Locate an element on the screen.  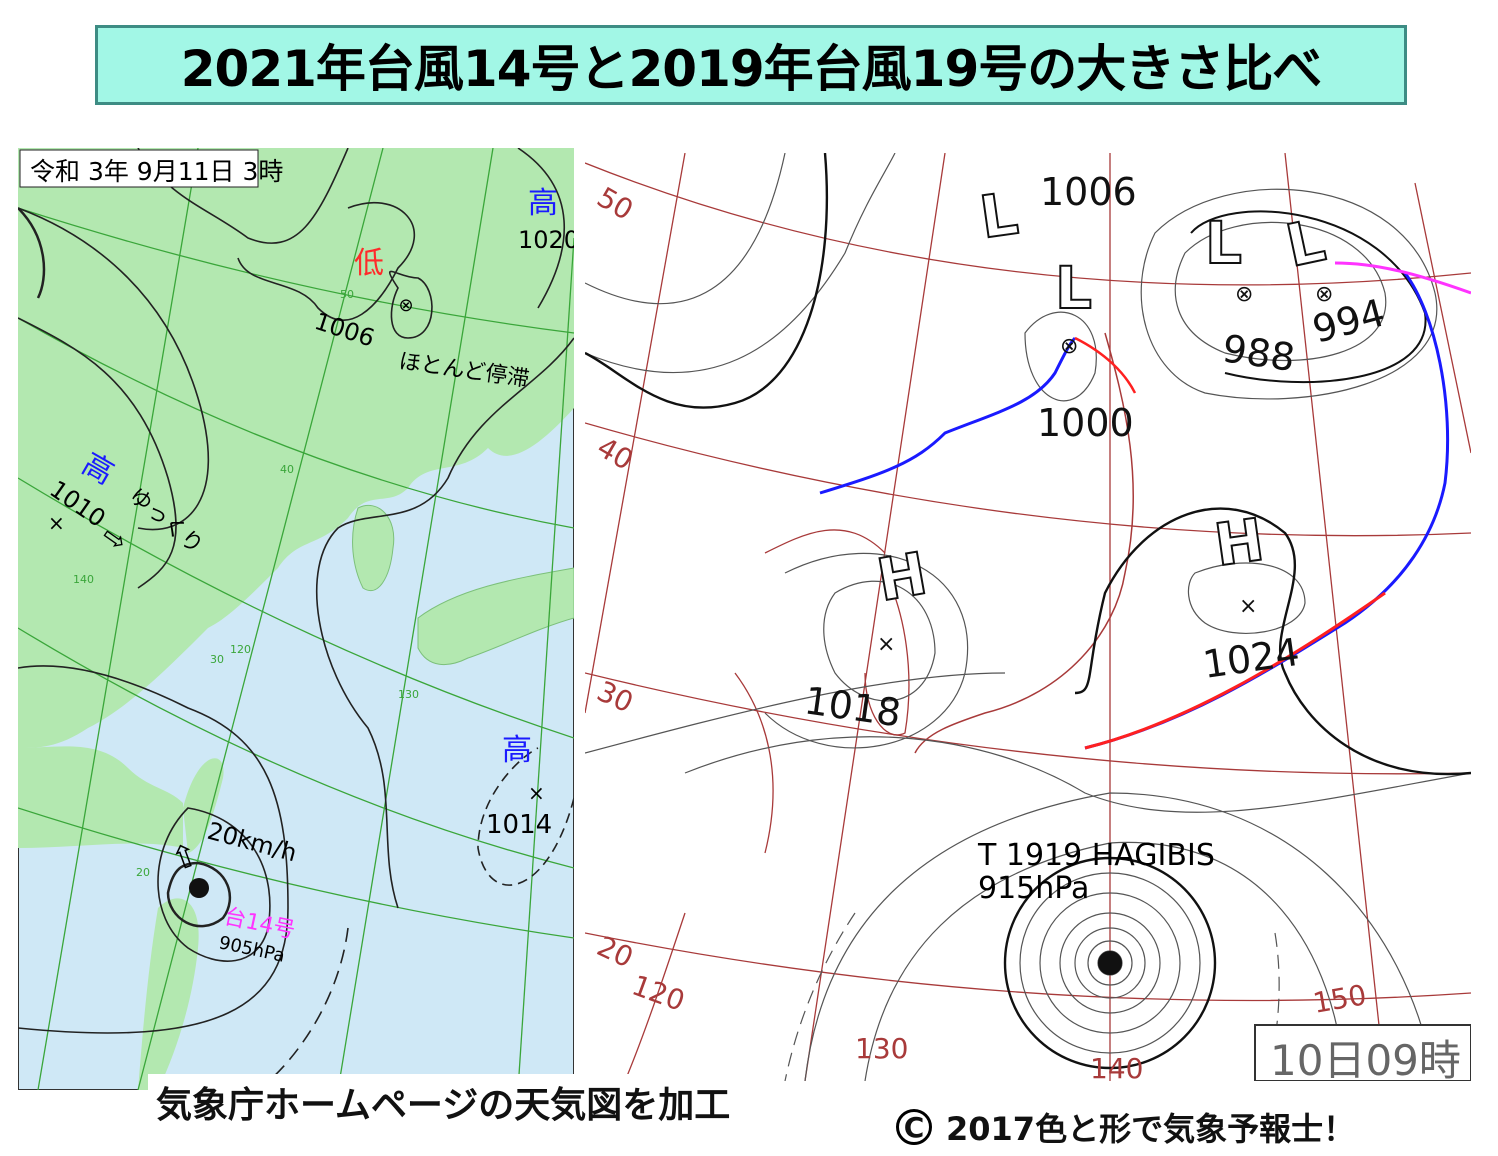
low-pressure: 1000 is located at coordinates (1085, 423).